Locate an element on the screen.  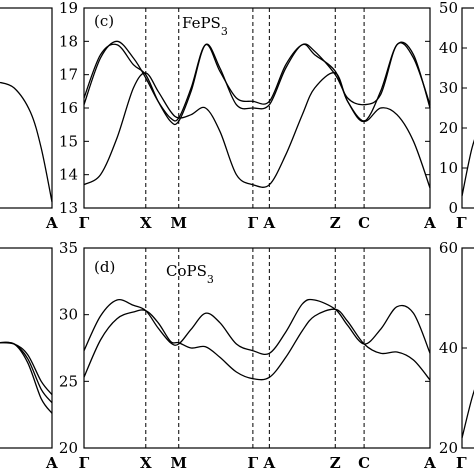
right-bottom-curves is located at coordinates (467, 414).